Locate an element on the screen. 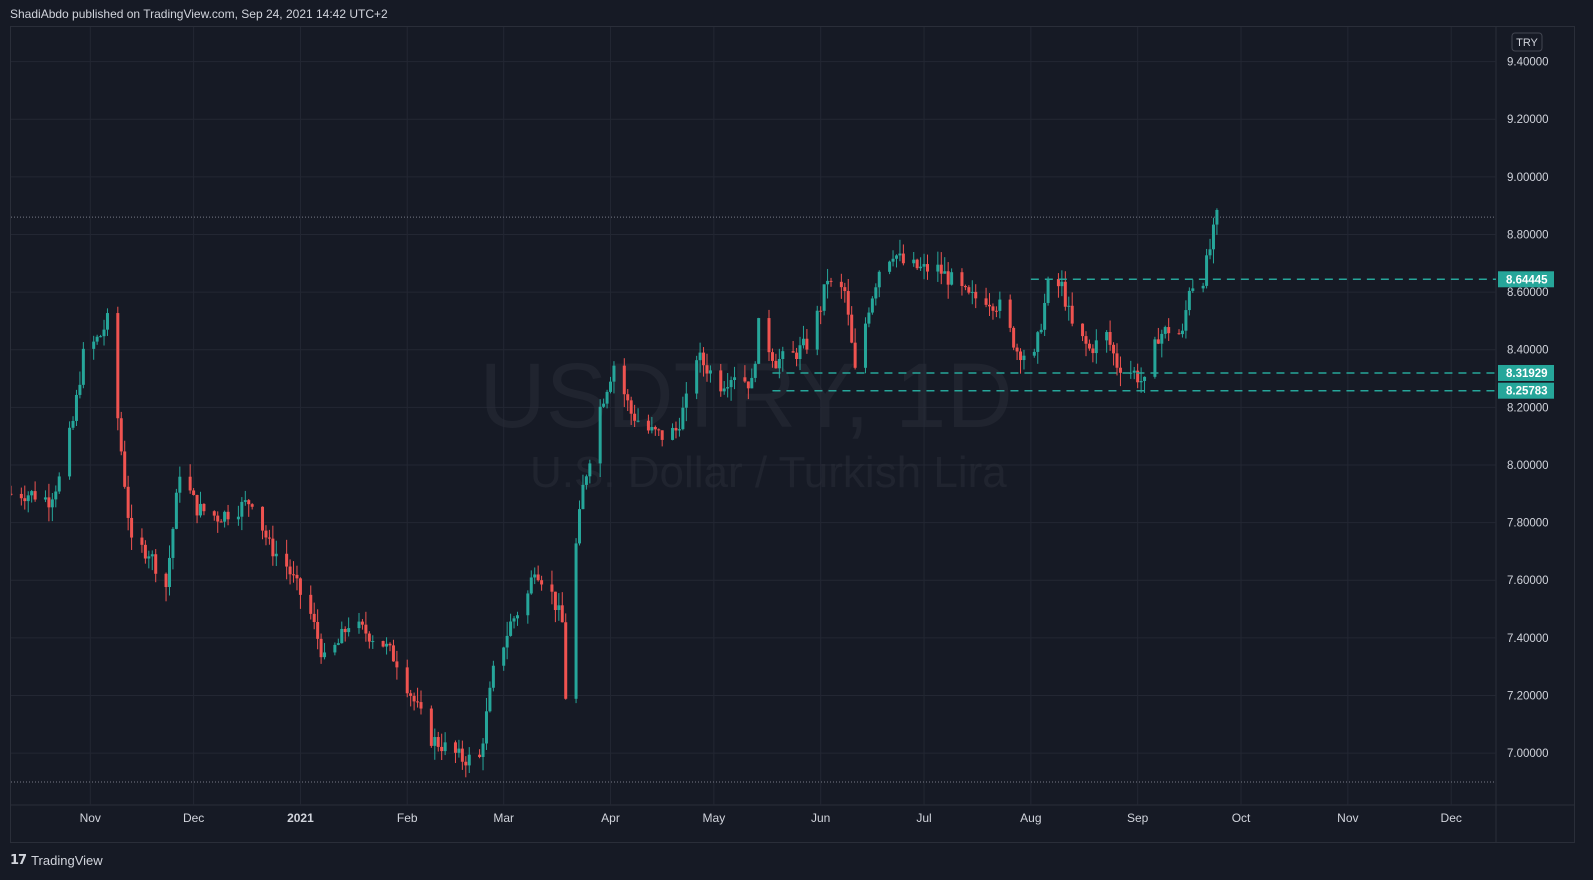 Image resolution: width=1593 pixels, height=880 pixels. y-tick-label: 9.20000 is located at coordinates (1528, 120).